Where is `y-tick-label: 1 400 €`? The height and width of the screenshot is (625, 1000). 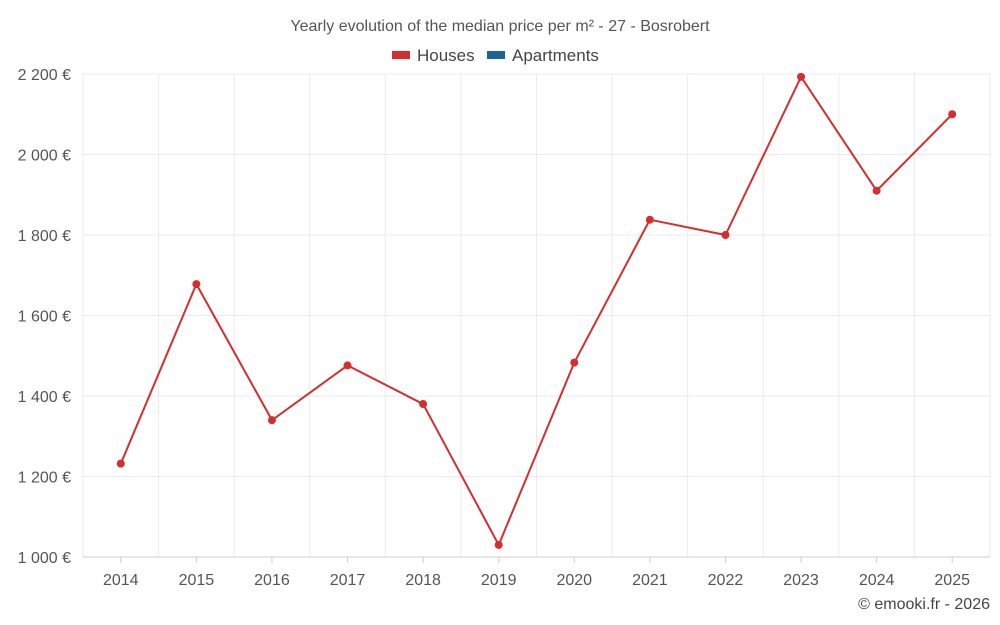 y-tick-label: 1 400 € is located at coordinates (44, 397).